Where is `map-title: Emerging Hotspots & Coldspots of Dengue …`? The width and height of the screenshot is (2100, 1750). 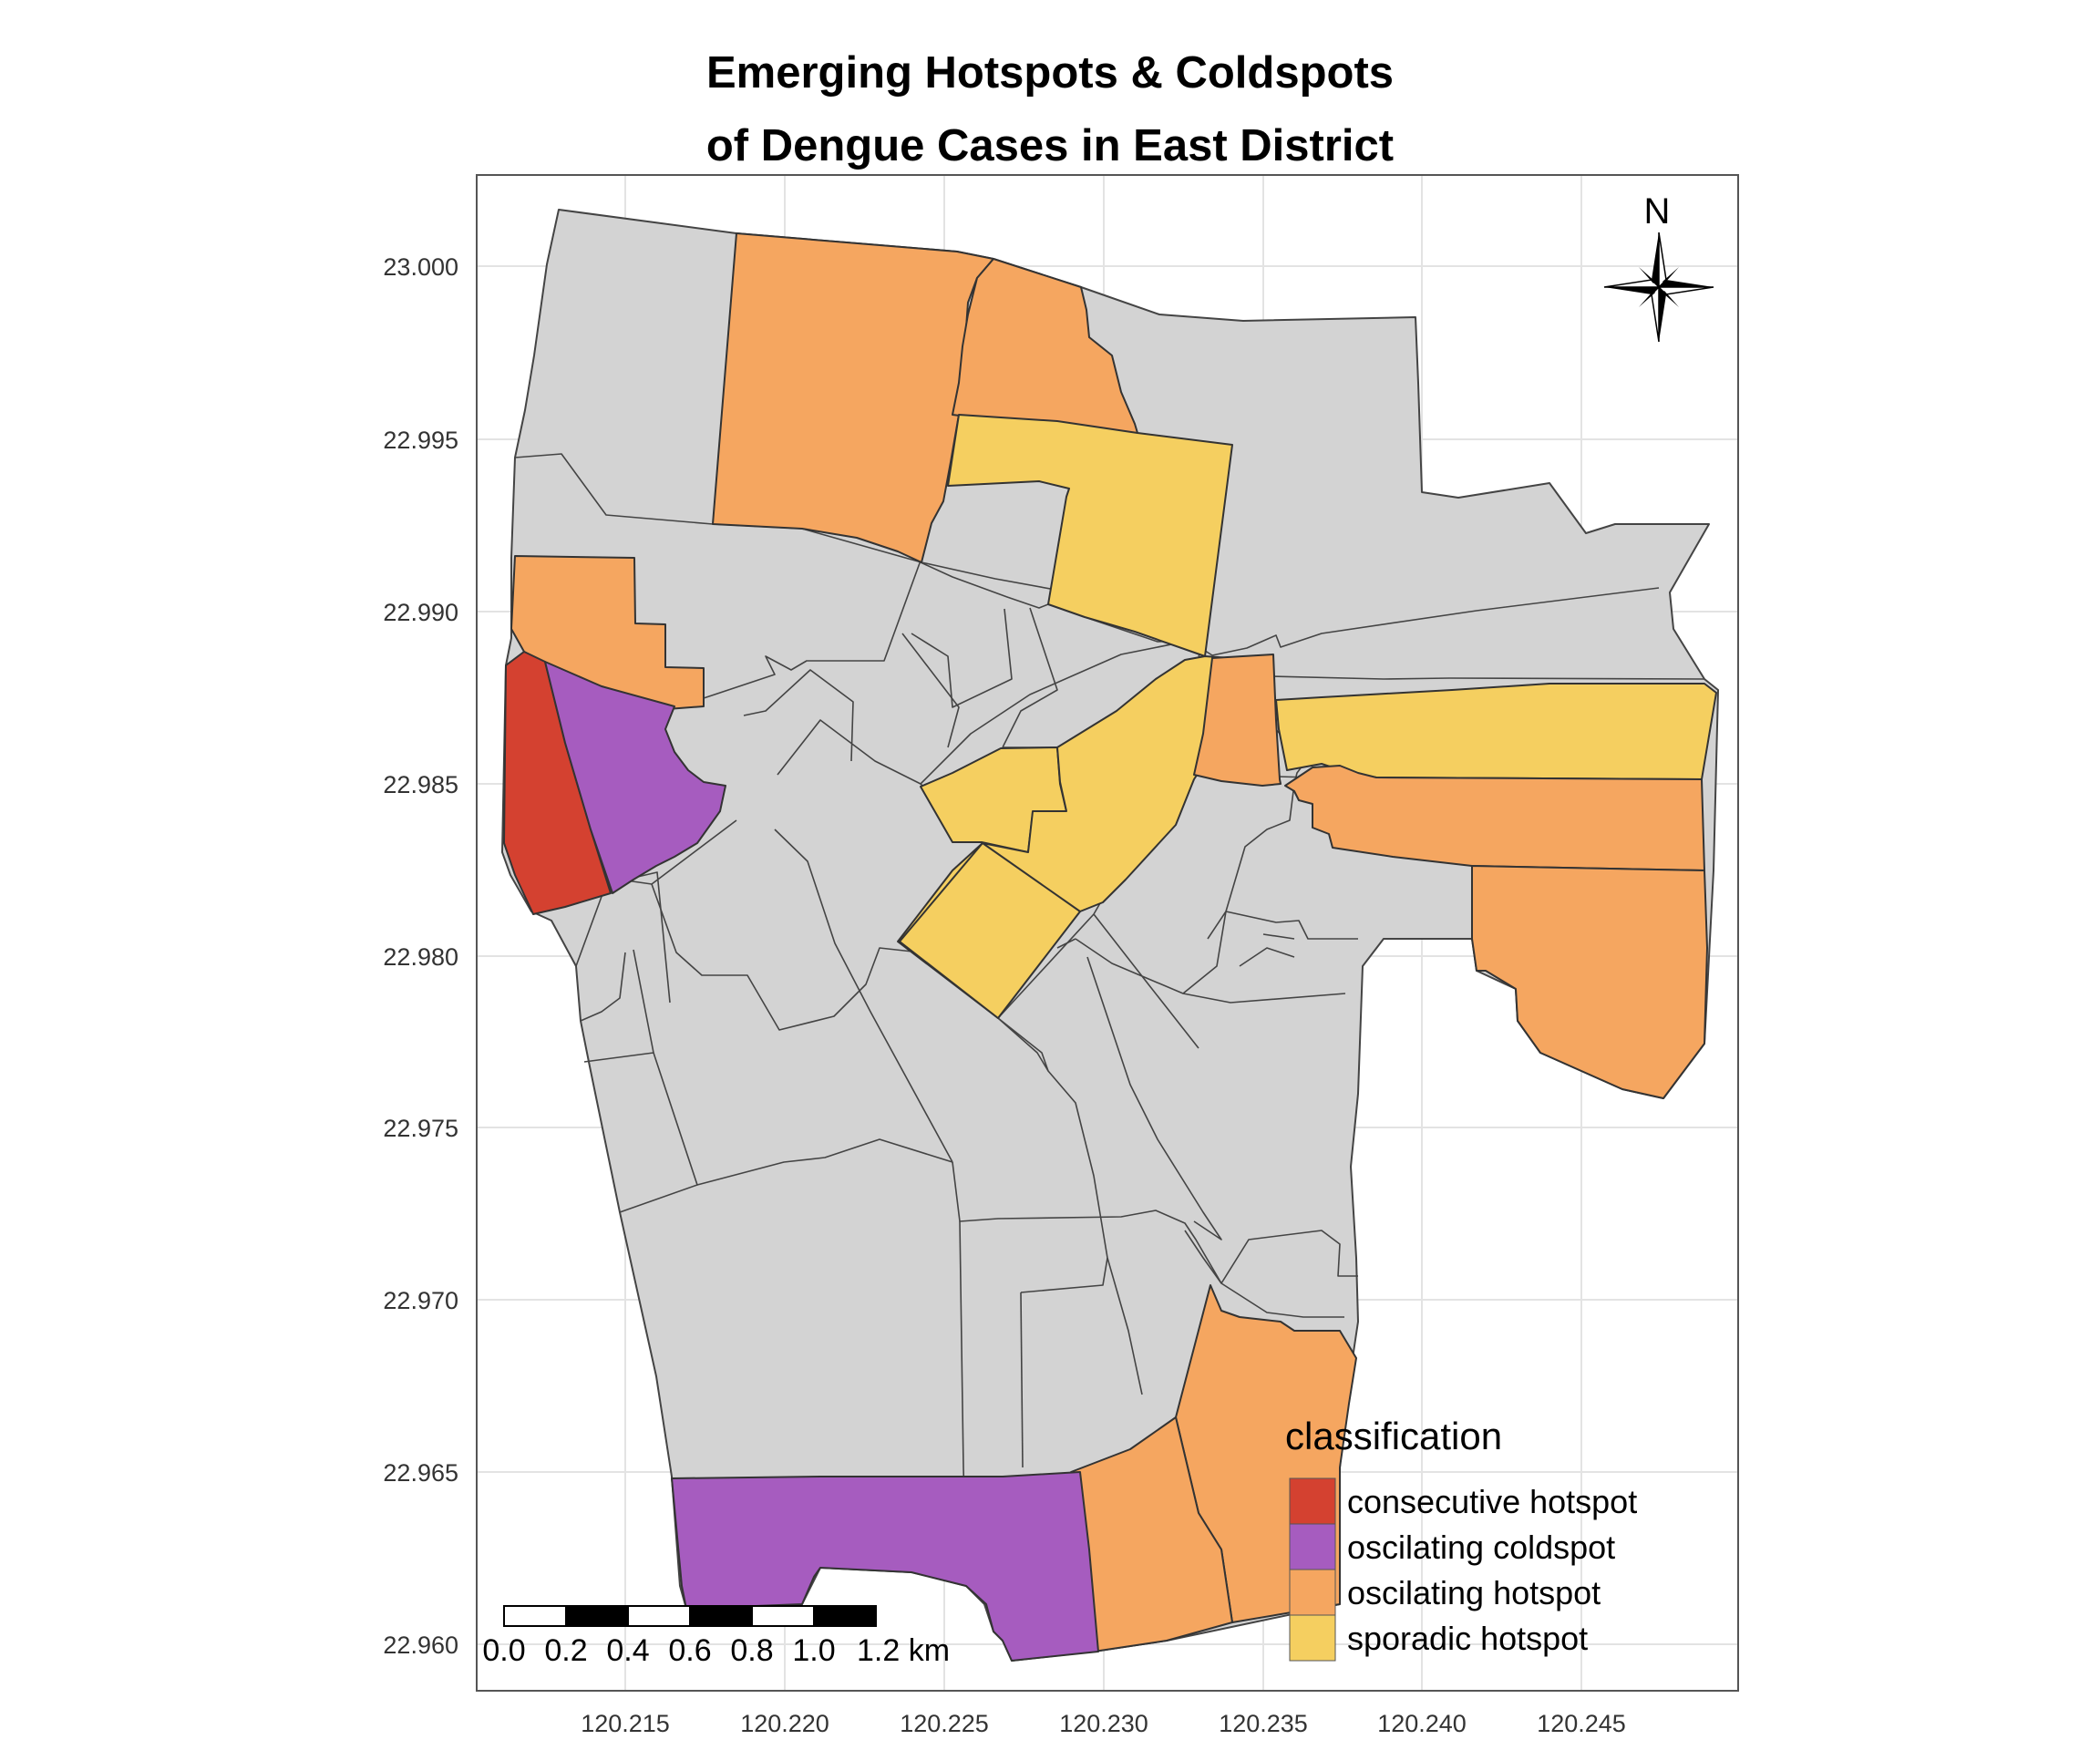 map-title: Emerging Hotspots & Coldspots of Dengue … is located at coordinates (1050, 109).